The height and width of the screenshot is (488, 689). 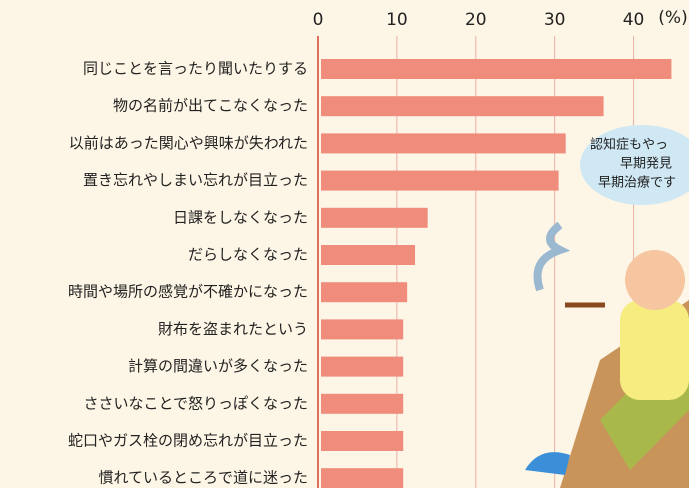 I want to click on speech-bubble, so click(x=634, y=165).